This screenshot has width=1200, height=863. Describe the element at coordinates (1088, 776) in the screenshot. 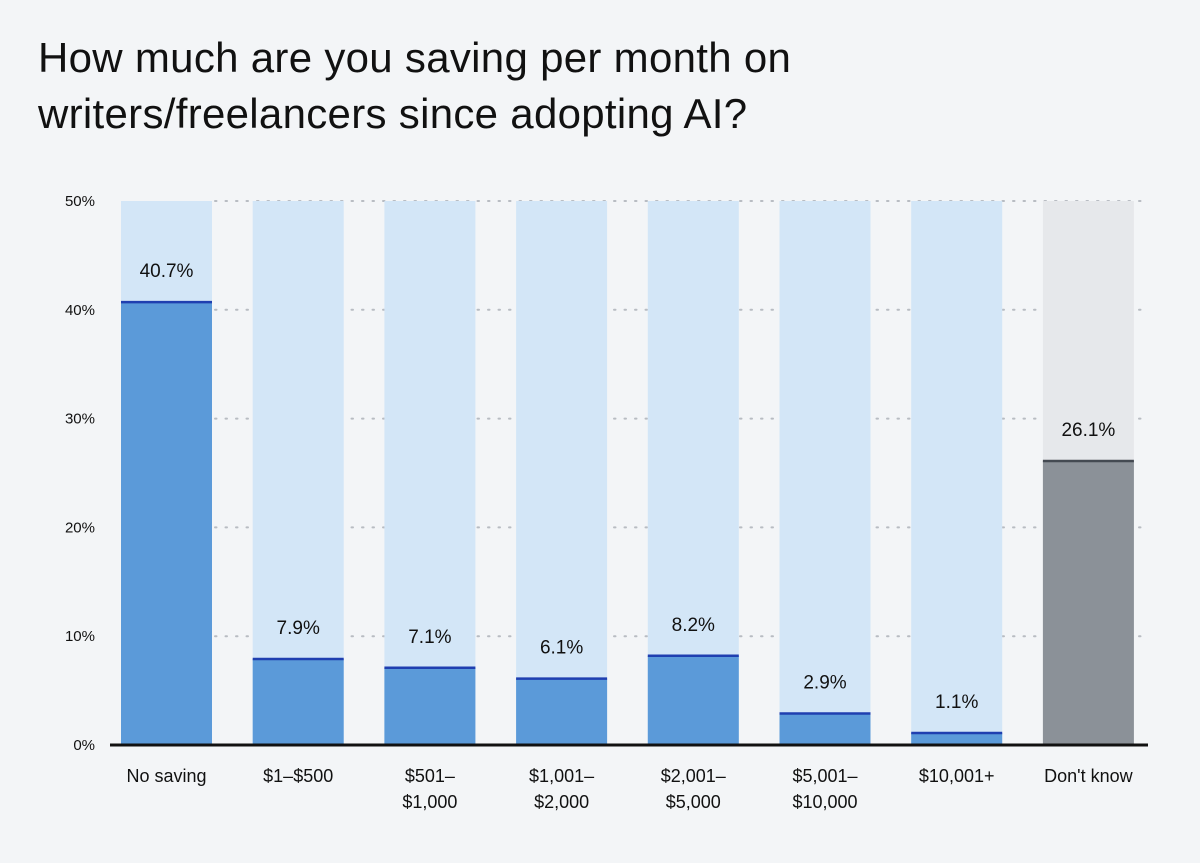

I see `x-tick-label: Don't know` at that location.